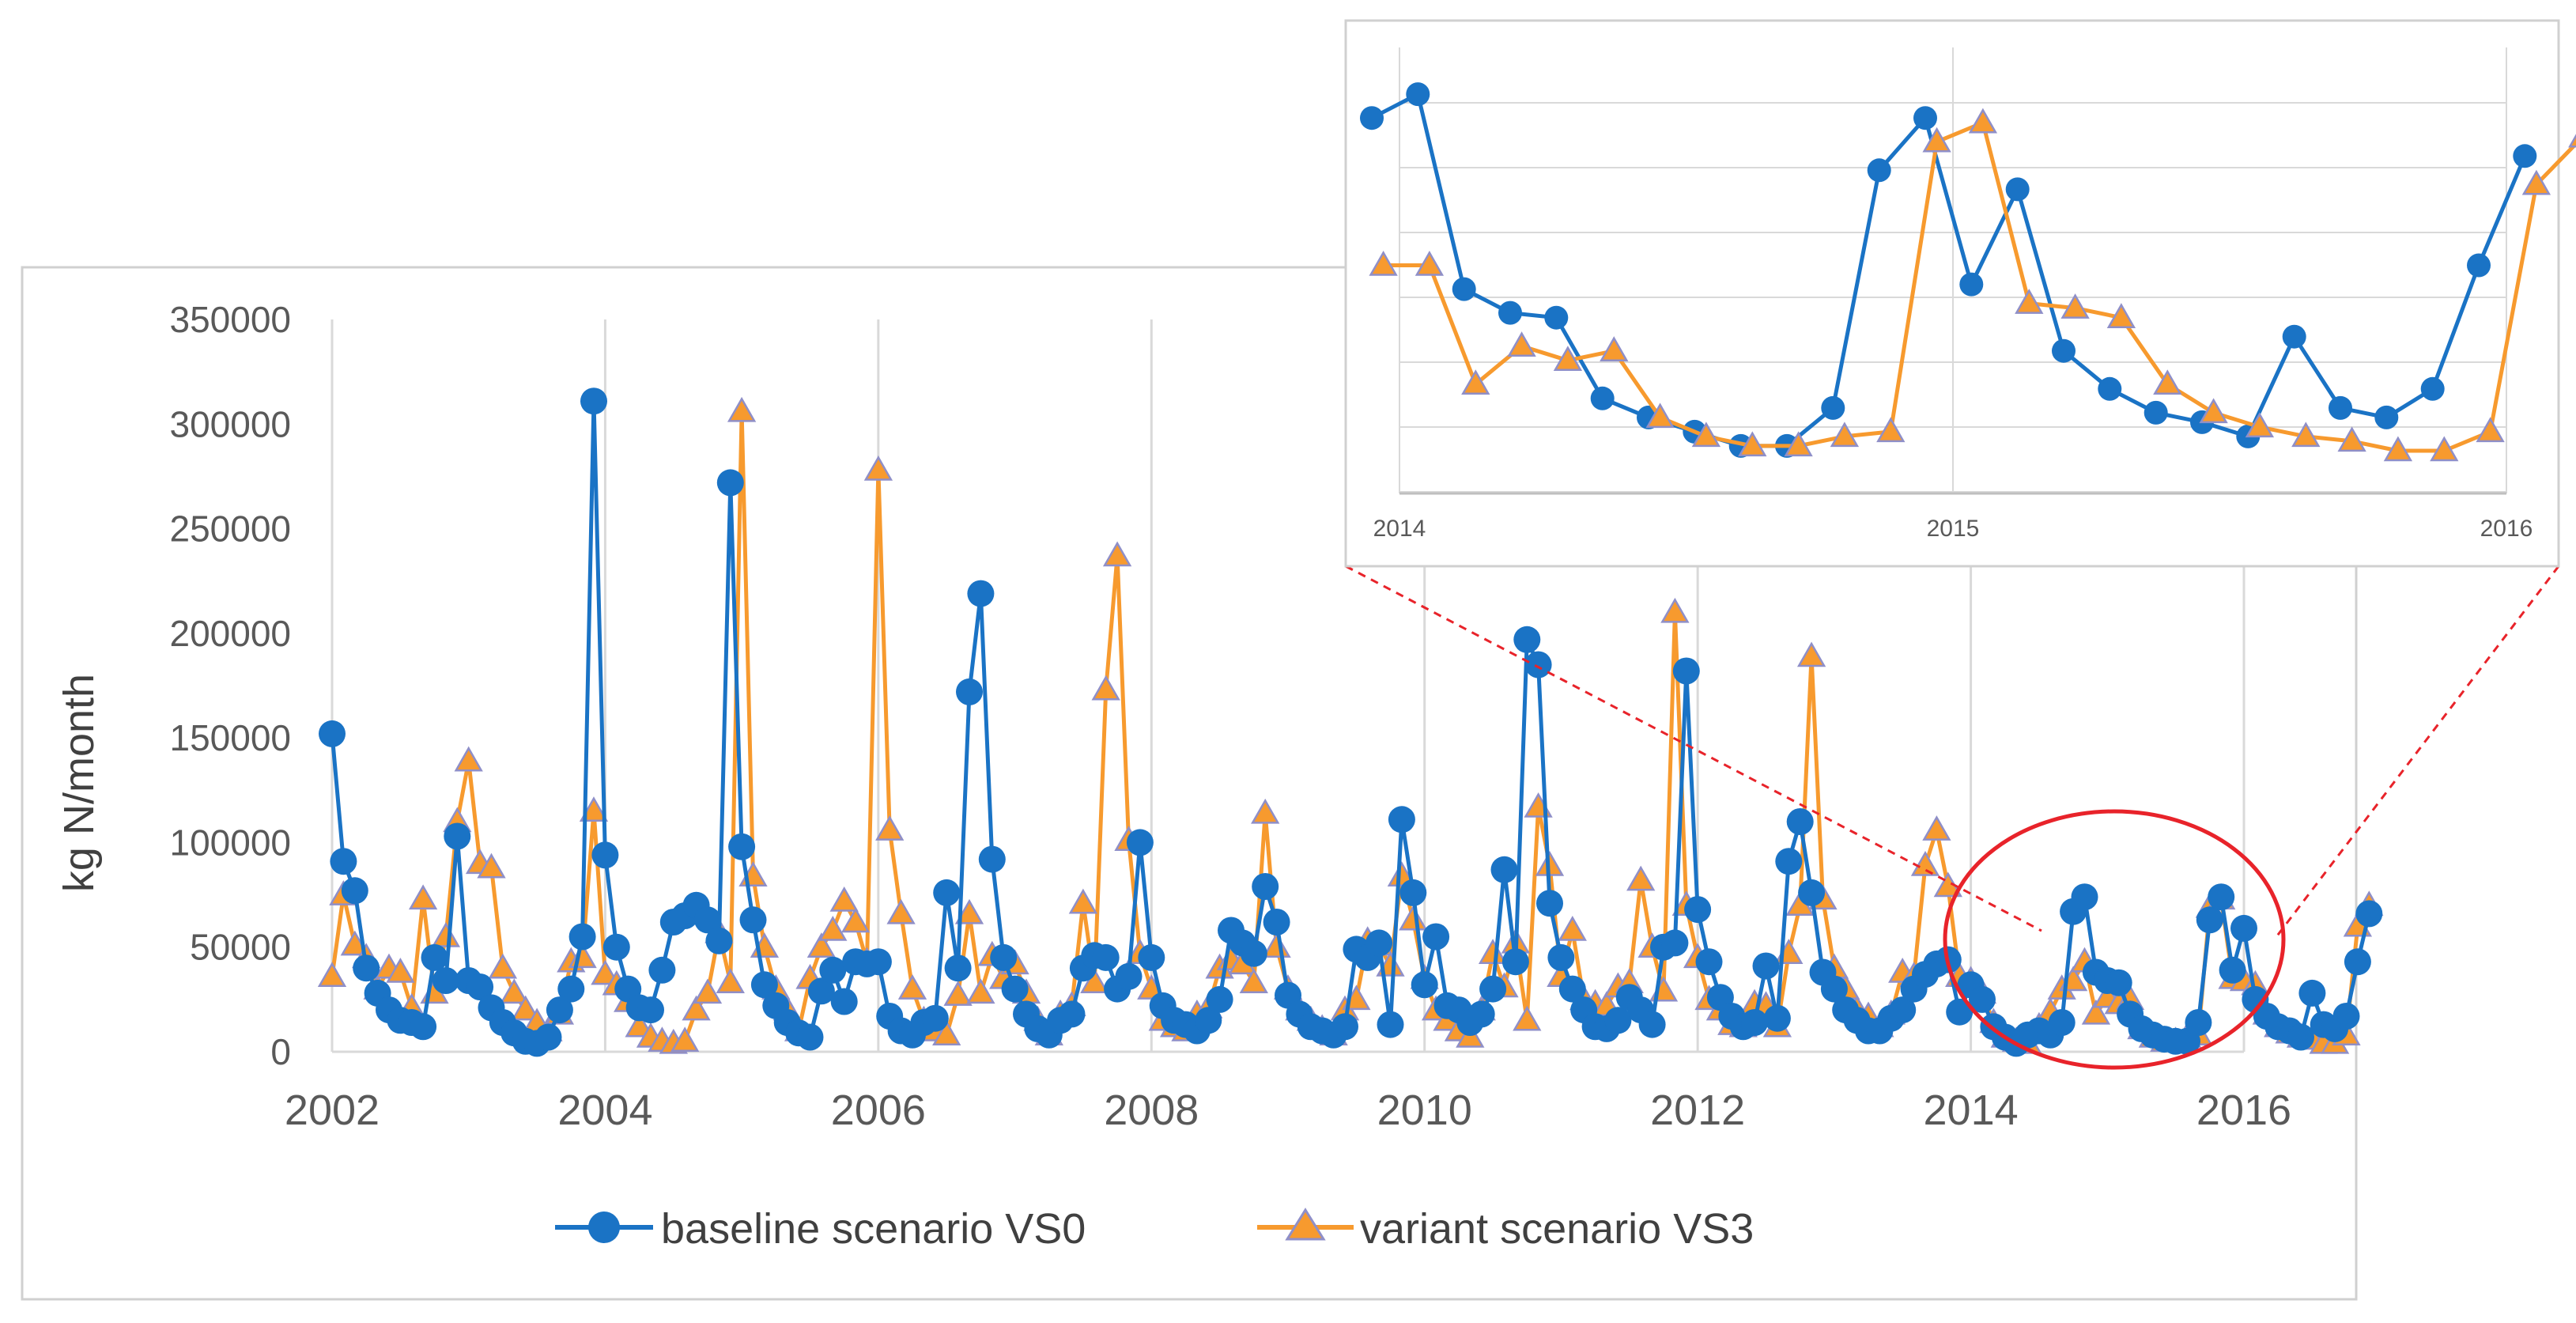 This screenshot has width=2576, height=1323. I want to click on main-y-tick-350000: 350000, so click(231, 320).